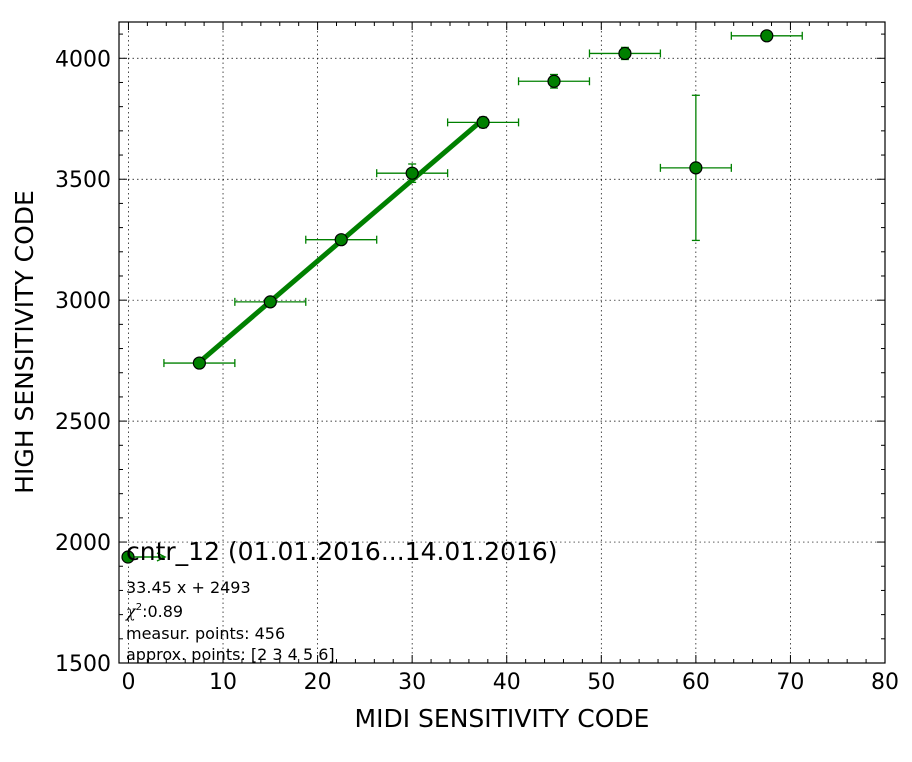  I want to click on y-tick-label: 3500, so click(83, 180).